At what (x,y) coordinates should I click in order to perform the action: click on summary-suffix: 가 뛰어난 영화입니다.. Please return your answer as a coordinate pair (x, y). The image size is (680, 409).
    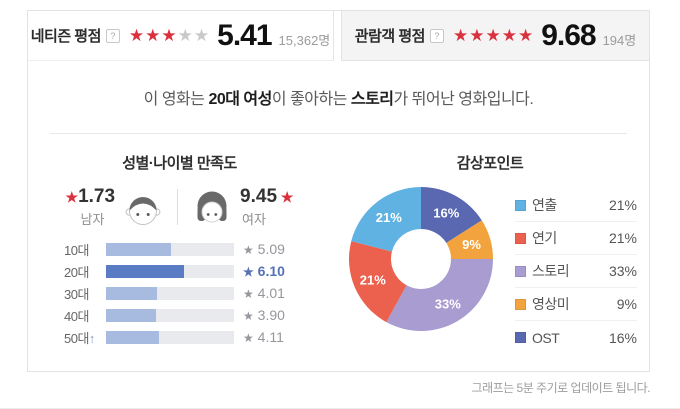
    Looking at the image, I should click on (463, 99).